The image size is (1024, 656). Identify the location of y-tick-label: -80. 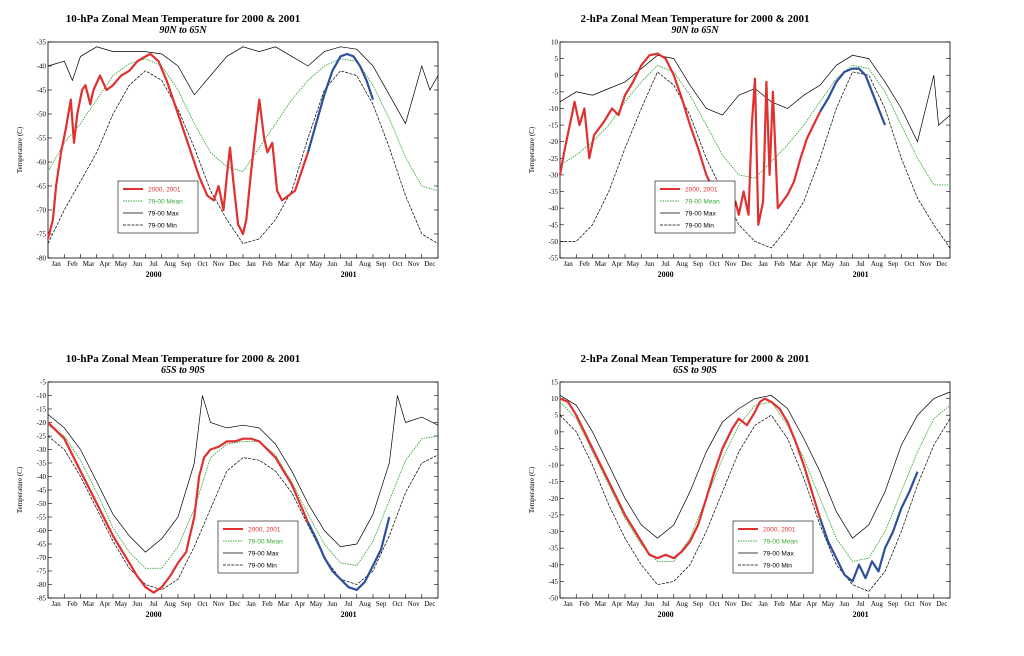
(42, 259).